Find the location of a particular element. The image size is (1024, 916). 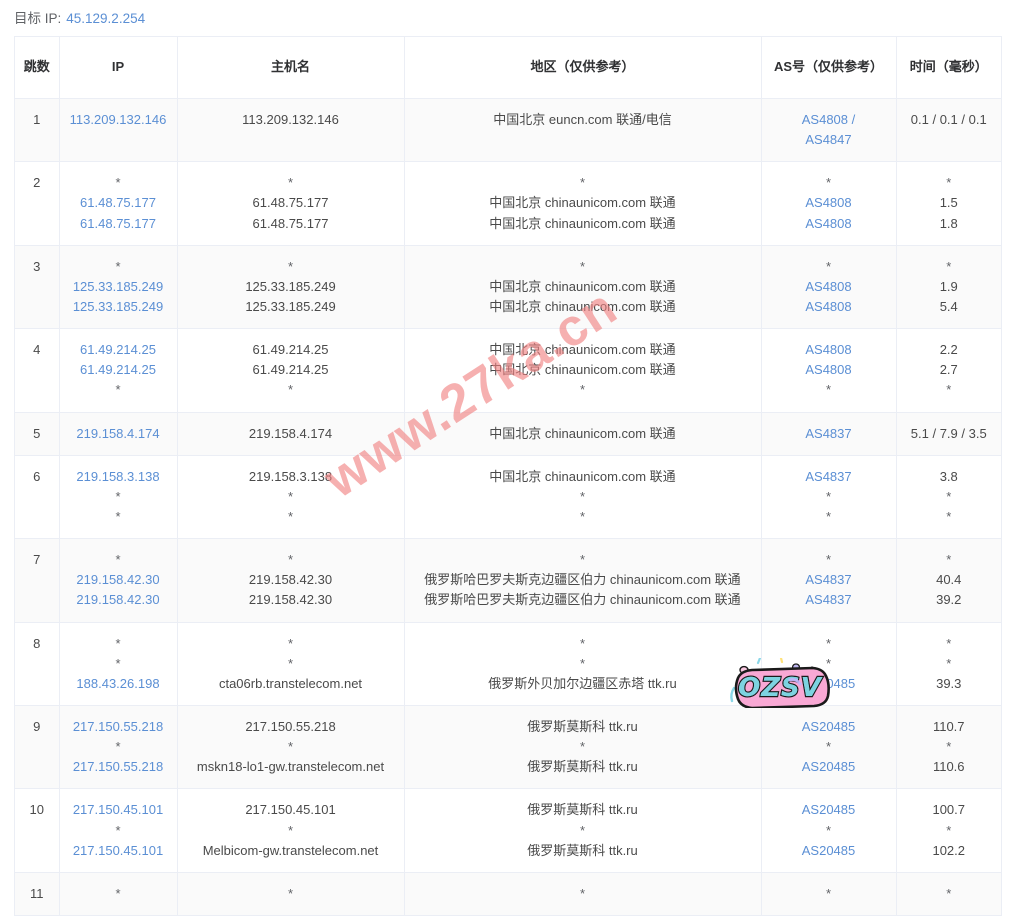

cell-ip: * 219.158.42.30 219.158.42.30 is located at coordinates (118, 580).